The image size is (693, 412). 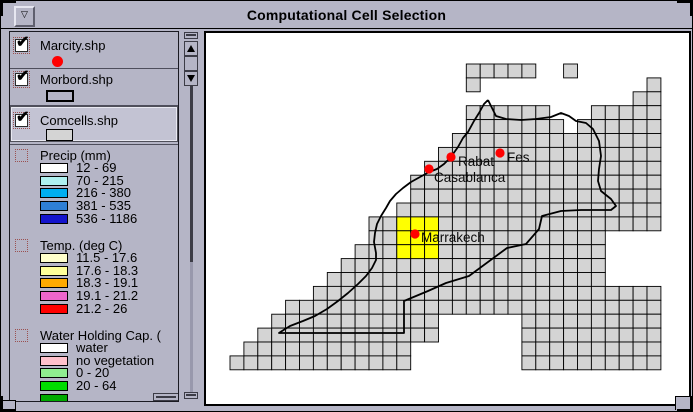 What do you see at coordinates (100, 335) in the screenshot?
I see `whc-label: Water Holding Cap. (` at bounding box center [100, 335].